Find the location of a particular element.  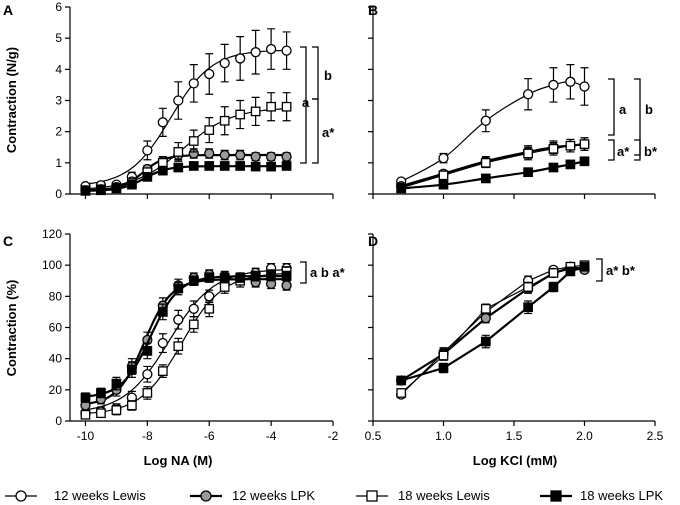

legend-marker-18w-lewis is located at coordinates (372, 496).